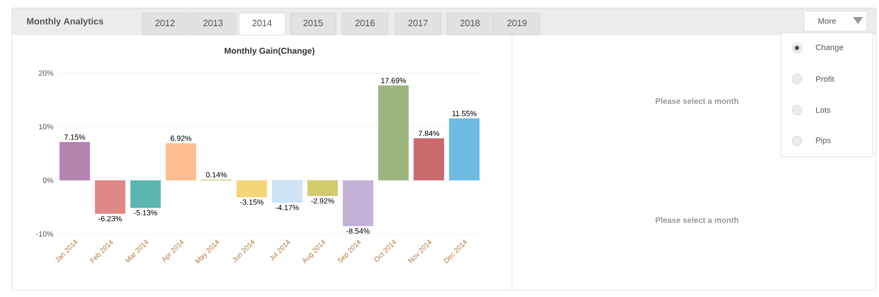 This screenshot has width=879, height=297. I want to click on text: Pips, so click(823, 141).